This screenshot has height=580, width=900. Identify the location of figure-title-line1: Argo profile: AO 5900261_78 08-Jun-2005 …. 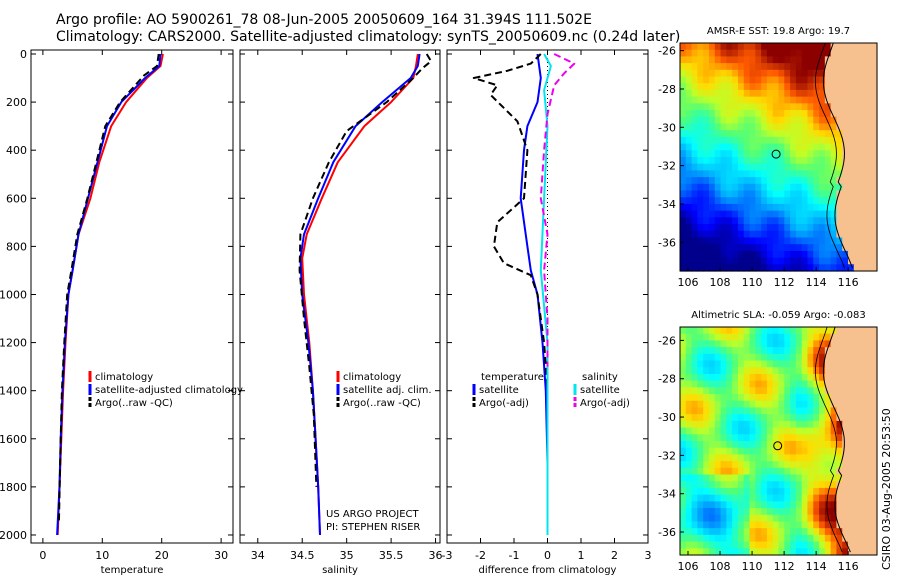
(324, 20).